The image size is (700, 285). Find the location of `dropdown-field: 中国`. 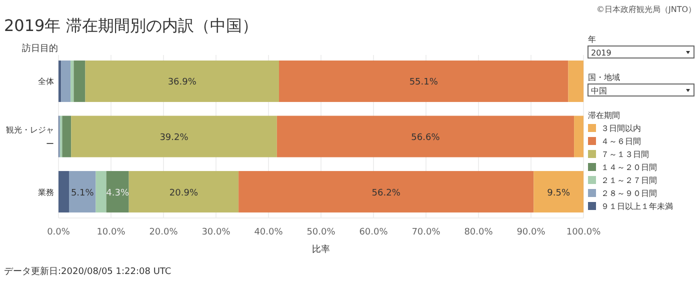

dropdown-field: 中国 is located at coordinates (641, 90).